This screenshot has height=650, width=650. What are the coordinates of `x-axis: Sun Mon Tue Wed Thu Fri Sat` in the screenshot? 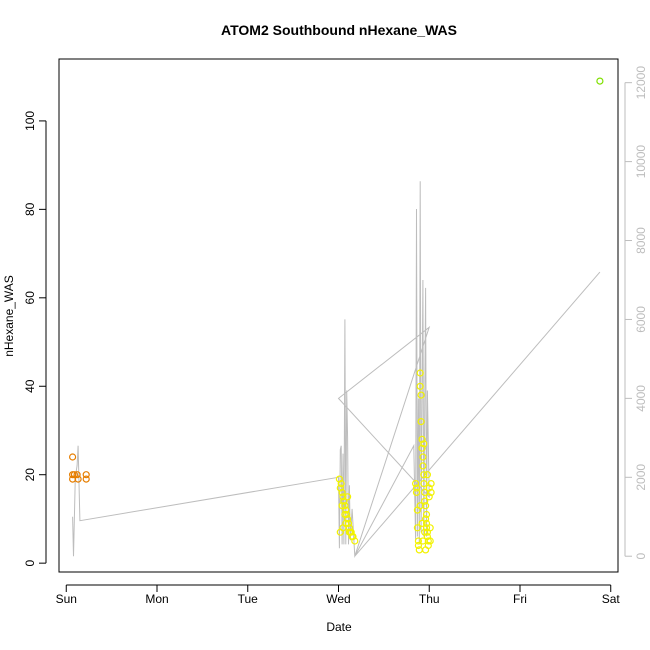 It's located at (338, 595).